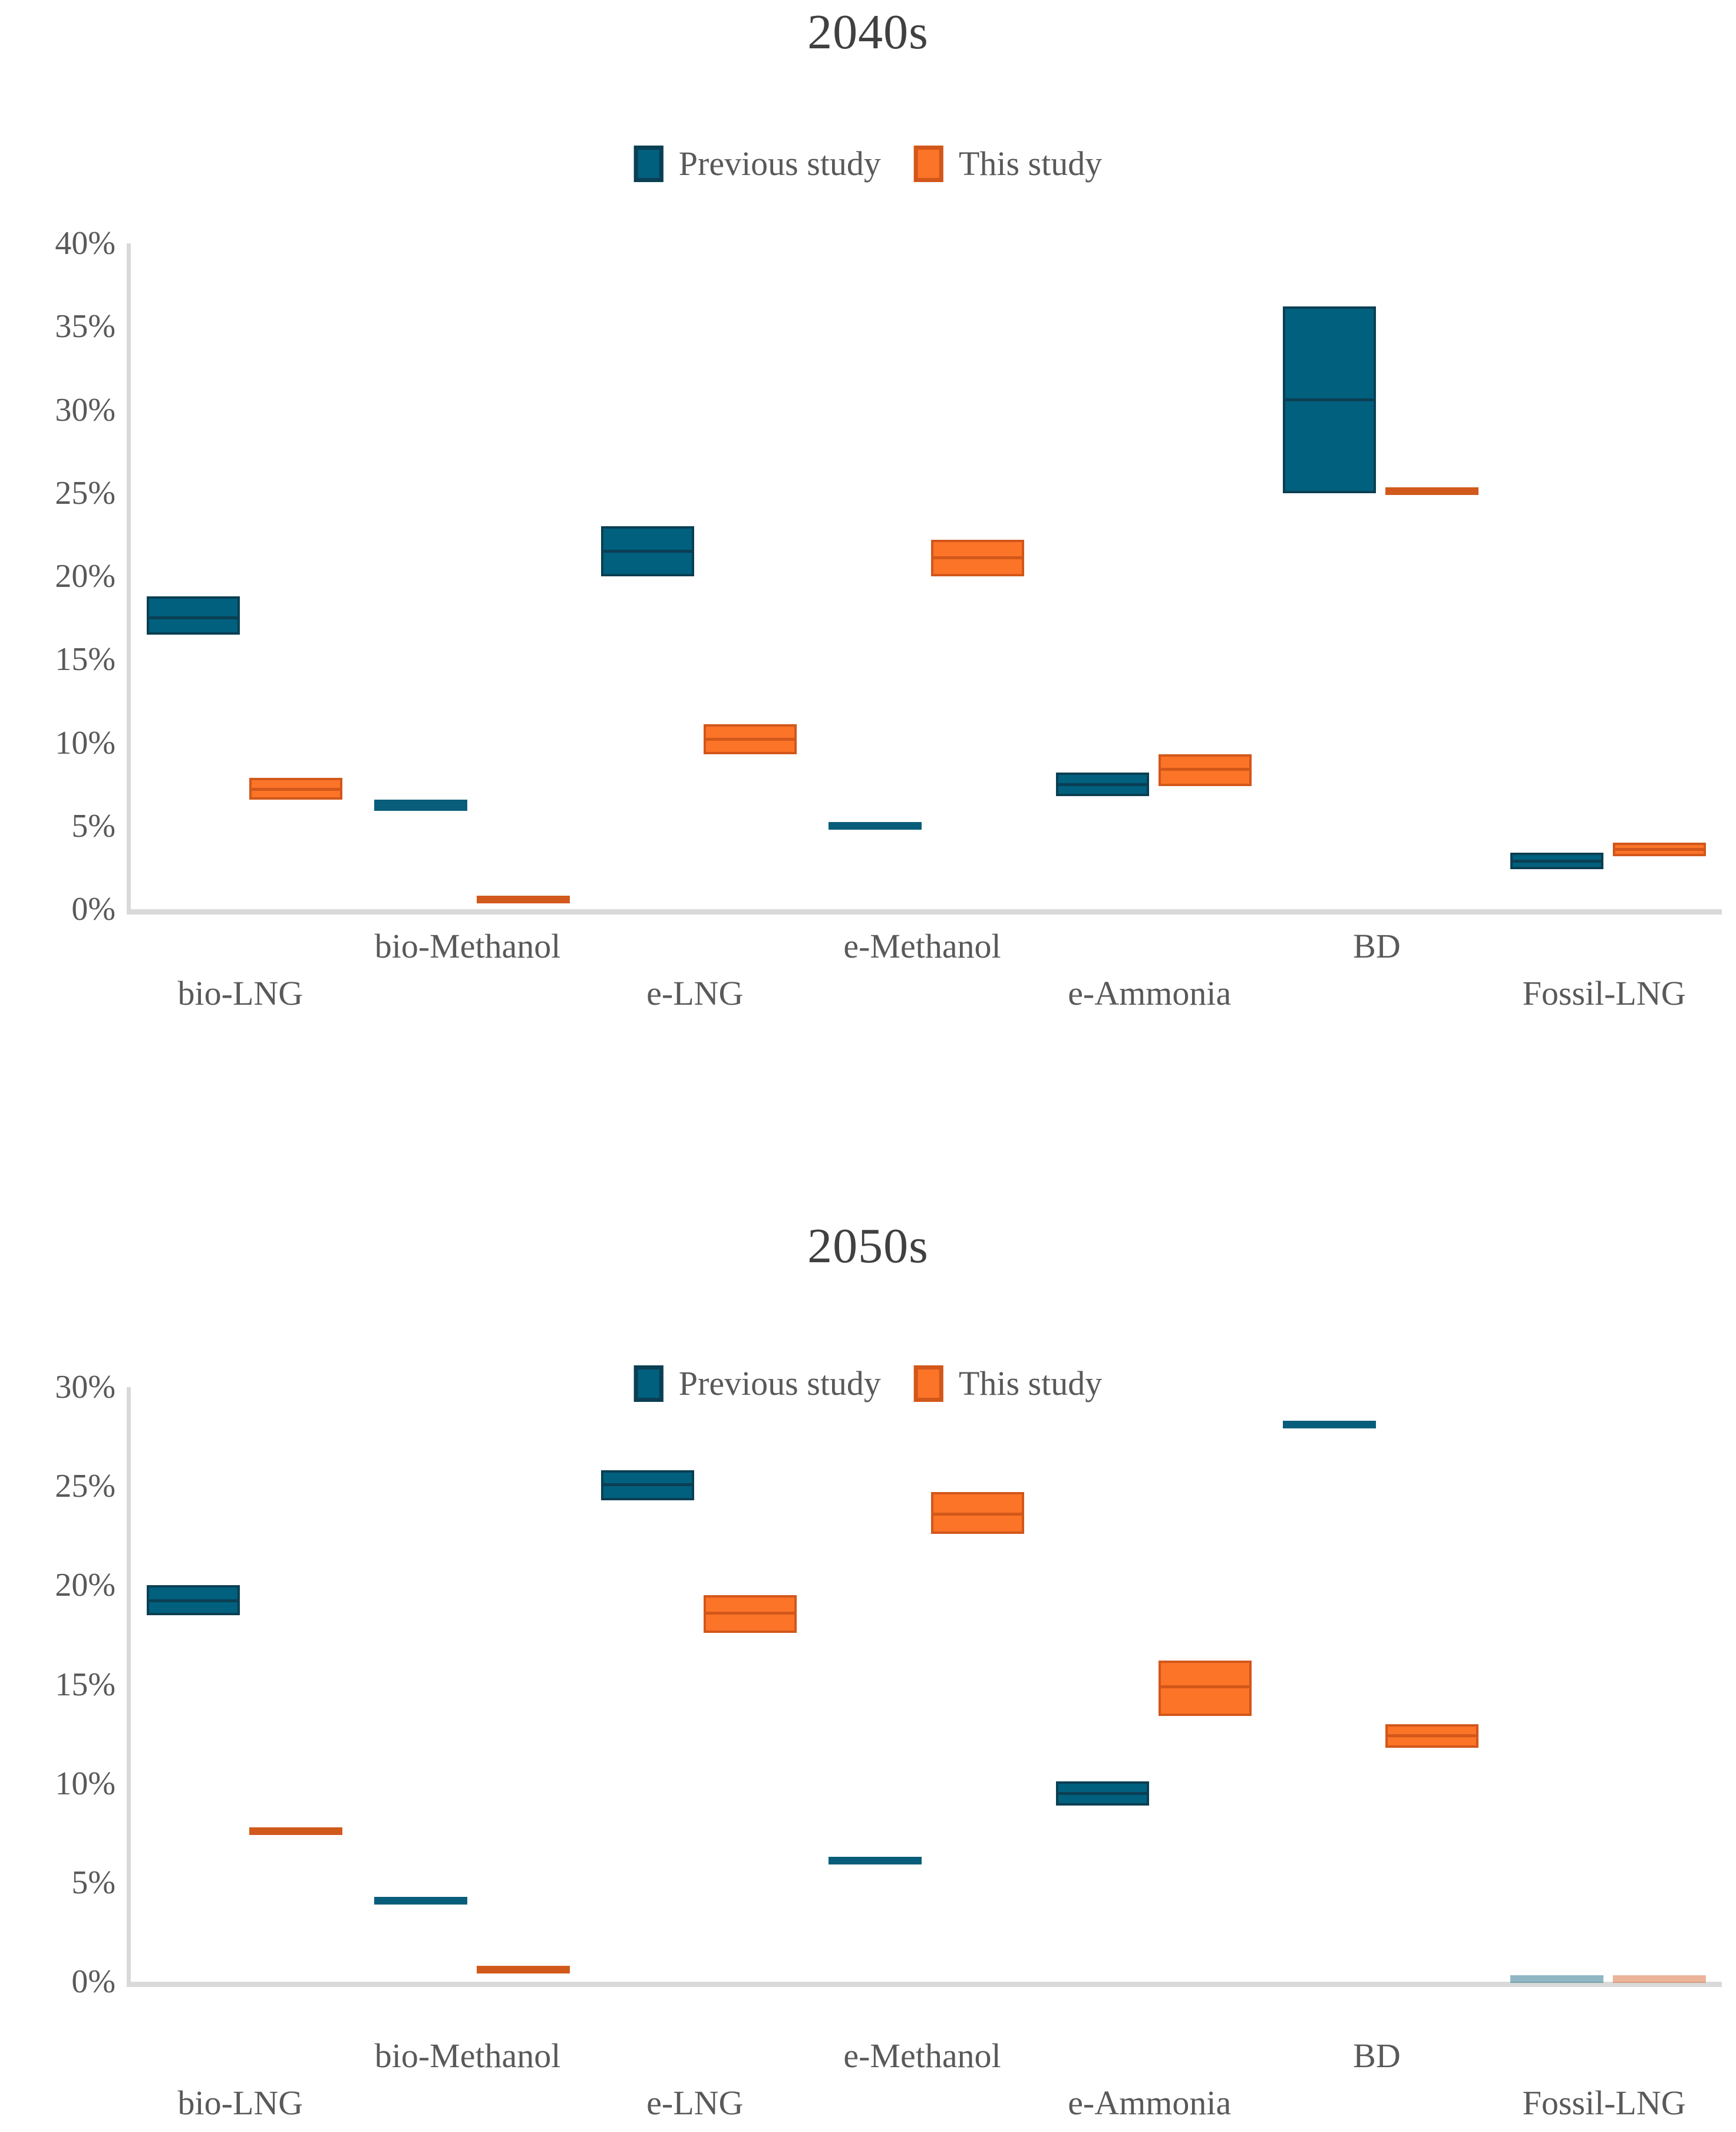  I want to click on y-tick-label-40: 40%, so click(85, 243).